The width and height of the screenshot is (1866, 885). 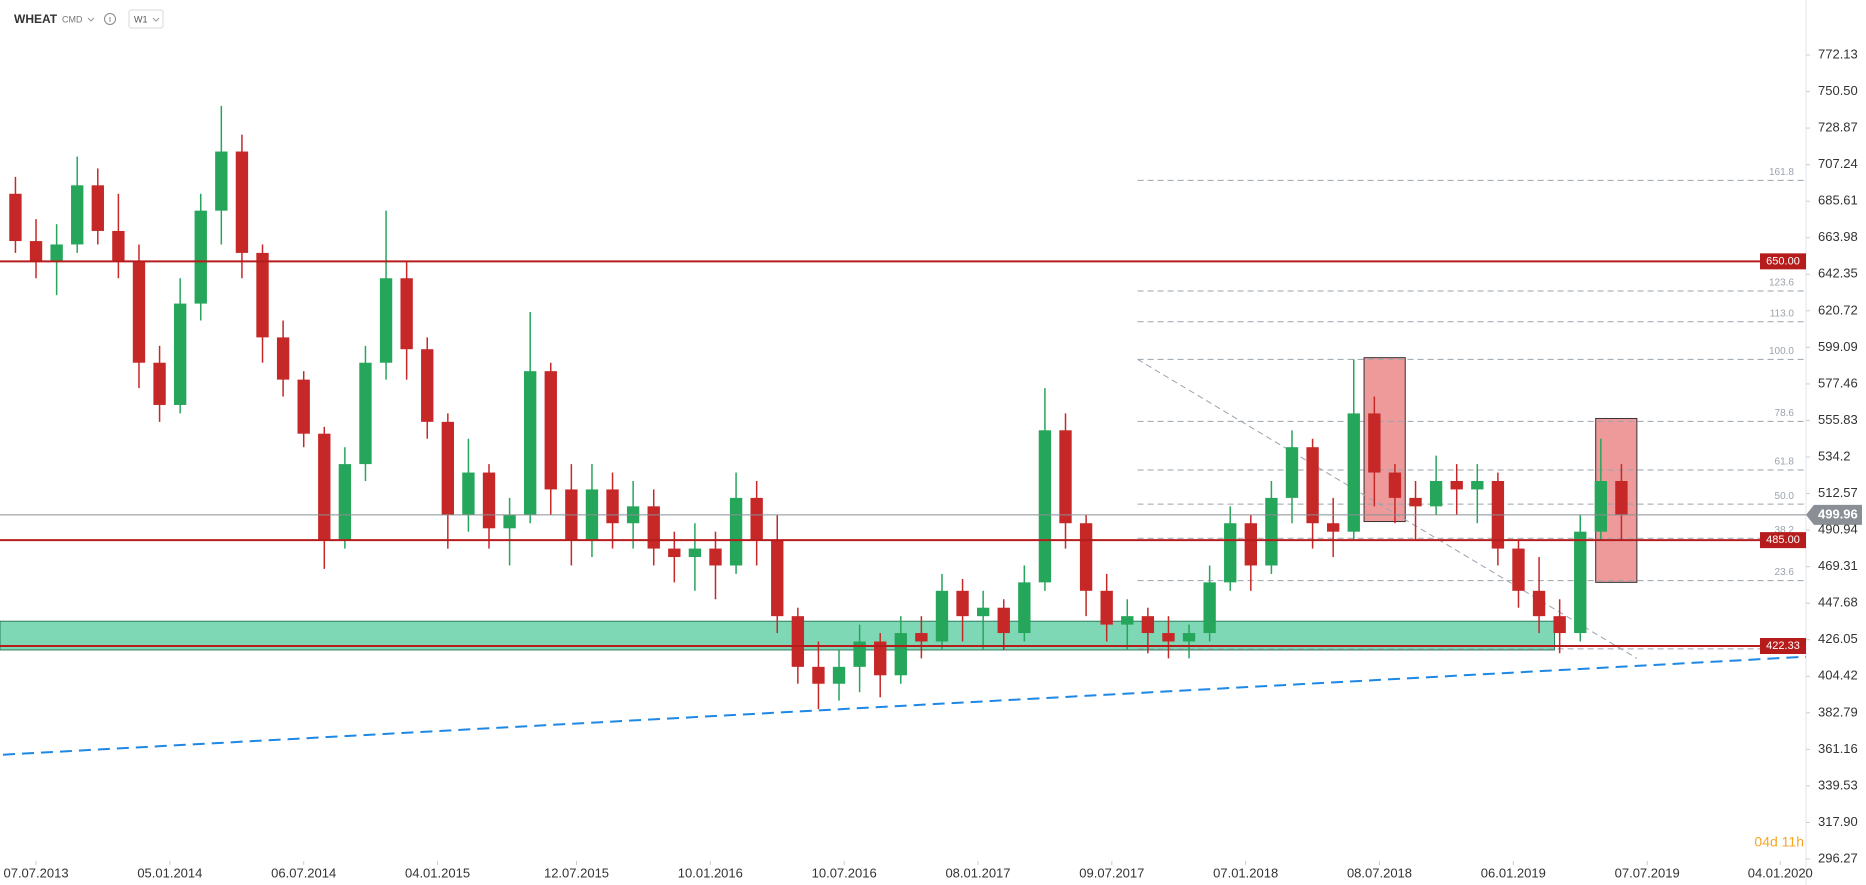 I want to click on fib-level-label: 113.0, so click(x=1782, y=313).